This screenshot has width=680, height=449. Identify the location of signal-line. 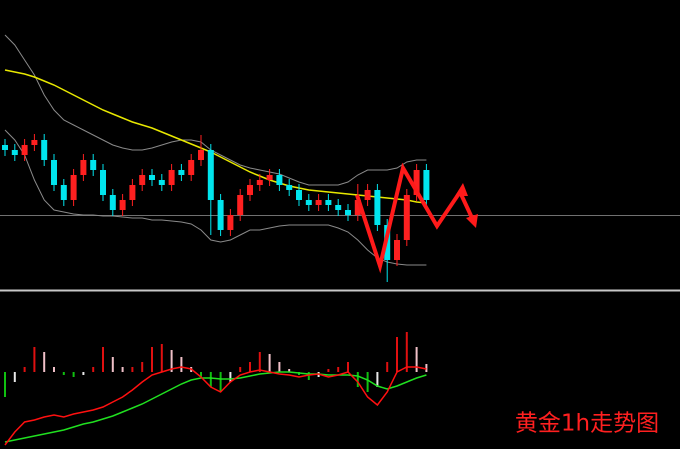
(215, 407).